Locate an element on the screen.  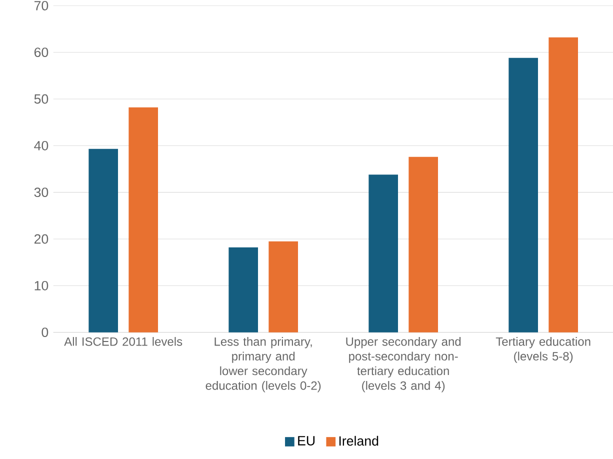
x-tick-label: Upper secondary and post-secondary non-tertiary education (levels 3 and 4) is located at coordinates (403, 364).